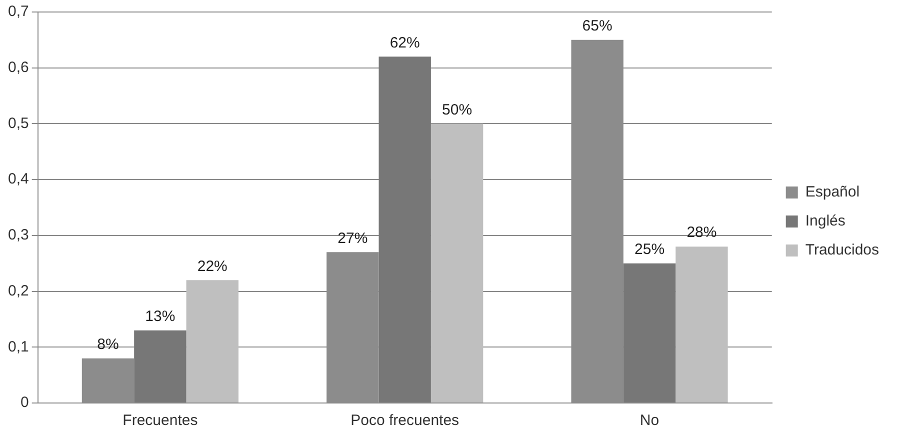 This screenshot has width=899, height=438. What do you see at coordinates (649, 249) in the screenshot?
I see `data-label: 25%` at bounding box center [649, 249].